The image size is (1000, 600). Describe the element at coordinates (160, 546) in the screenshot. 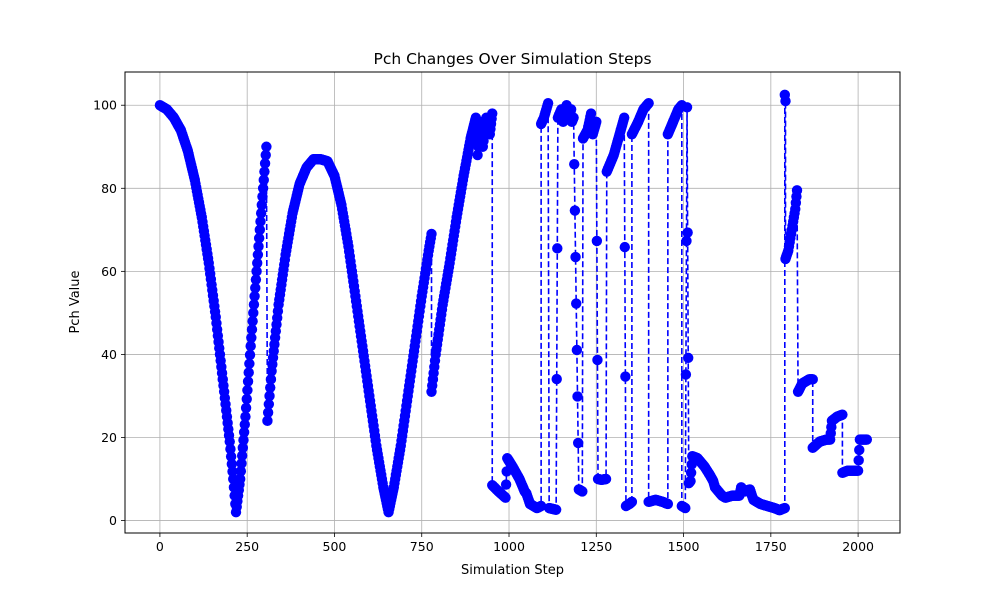

I see `x-tick-label: 0` at that location.